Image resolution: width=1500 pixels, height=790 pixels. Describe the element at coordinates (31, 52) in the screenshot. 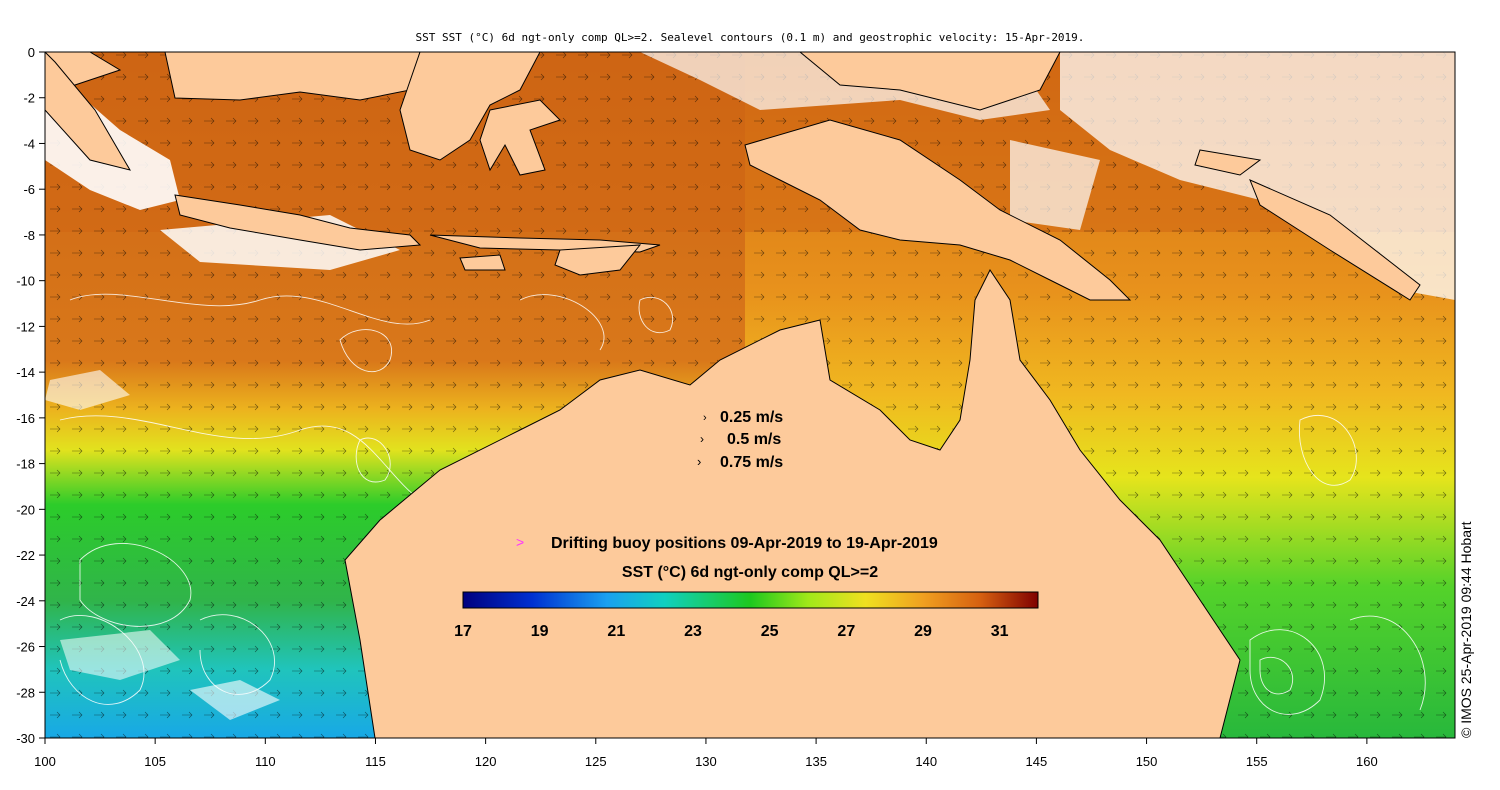

I see `y-tick-label: 0` at that location.